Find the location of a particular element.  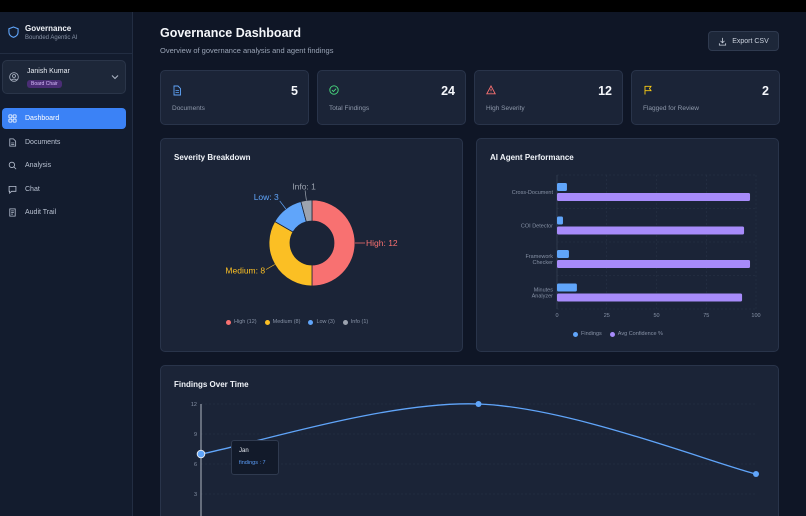

stat-value: 12 is located at coordinates (605, 91).